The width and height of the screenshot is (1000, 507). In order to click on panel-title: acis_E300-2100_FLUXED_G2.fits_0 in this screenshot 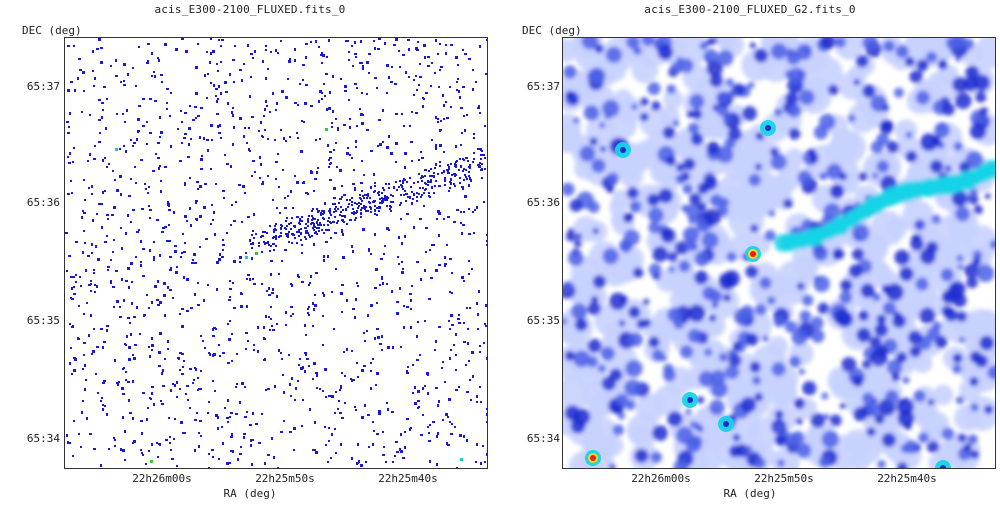, I will do `click(750, 9)`.